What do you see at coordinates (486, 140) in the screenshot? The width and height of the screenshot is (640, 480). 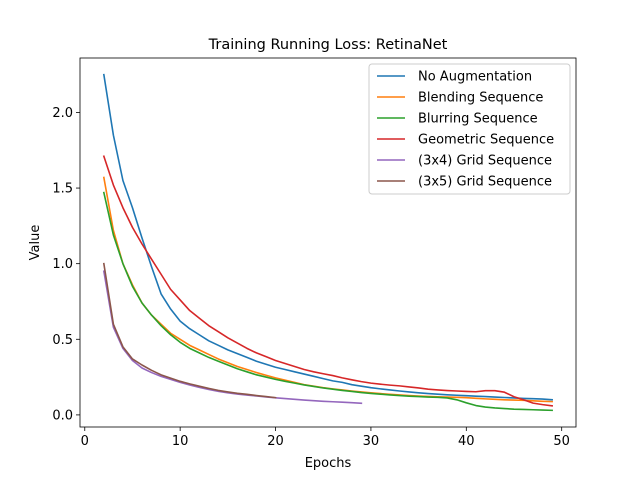 I see `legend-label-3: Geometric Sequence` at bounding box center [486, 140].